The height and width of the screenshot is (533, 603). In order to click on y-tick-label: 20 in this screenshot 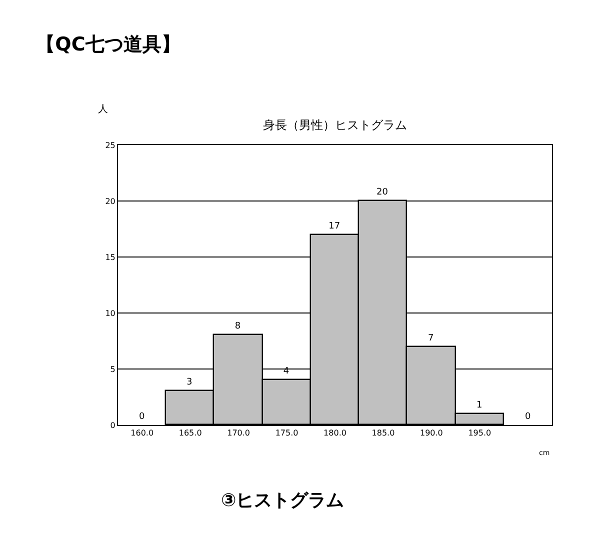, I will do `click(110, 201)`.